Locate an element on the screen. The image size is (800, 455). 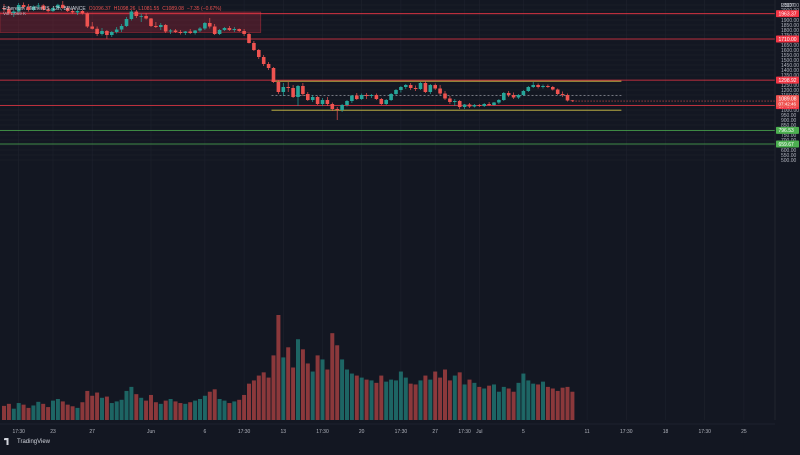
time-tick-label: 17:30 is located at coordinates (401, 432).